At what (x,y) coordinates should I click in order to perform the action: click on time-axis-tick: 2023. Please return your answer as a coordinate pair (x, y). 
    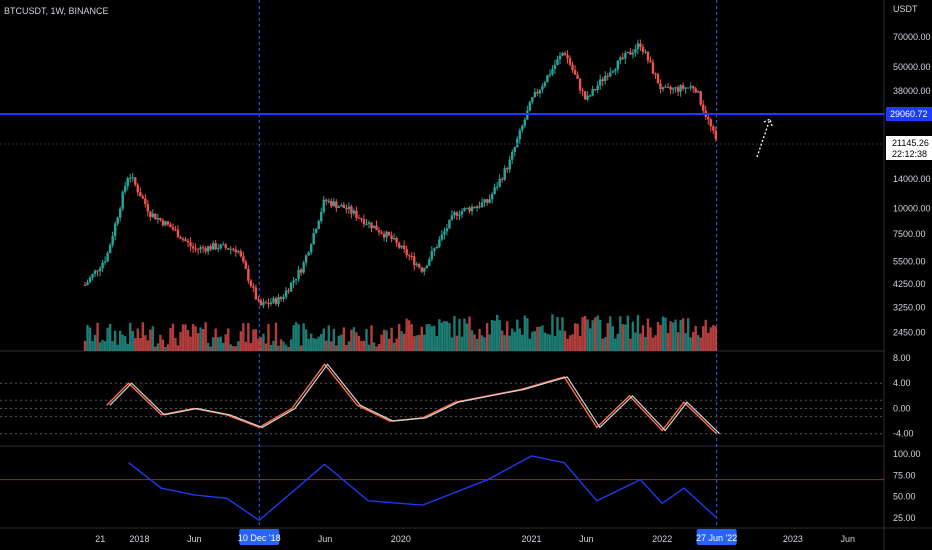
    Looking at the image, I should click on (793, 539).